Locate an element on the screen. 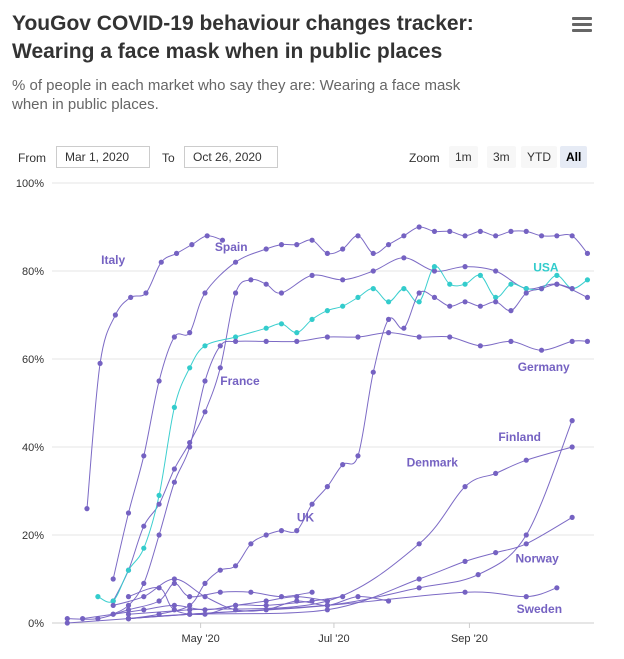  series-label-spain: Spain is located at coordinates (231, 247).